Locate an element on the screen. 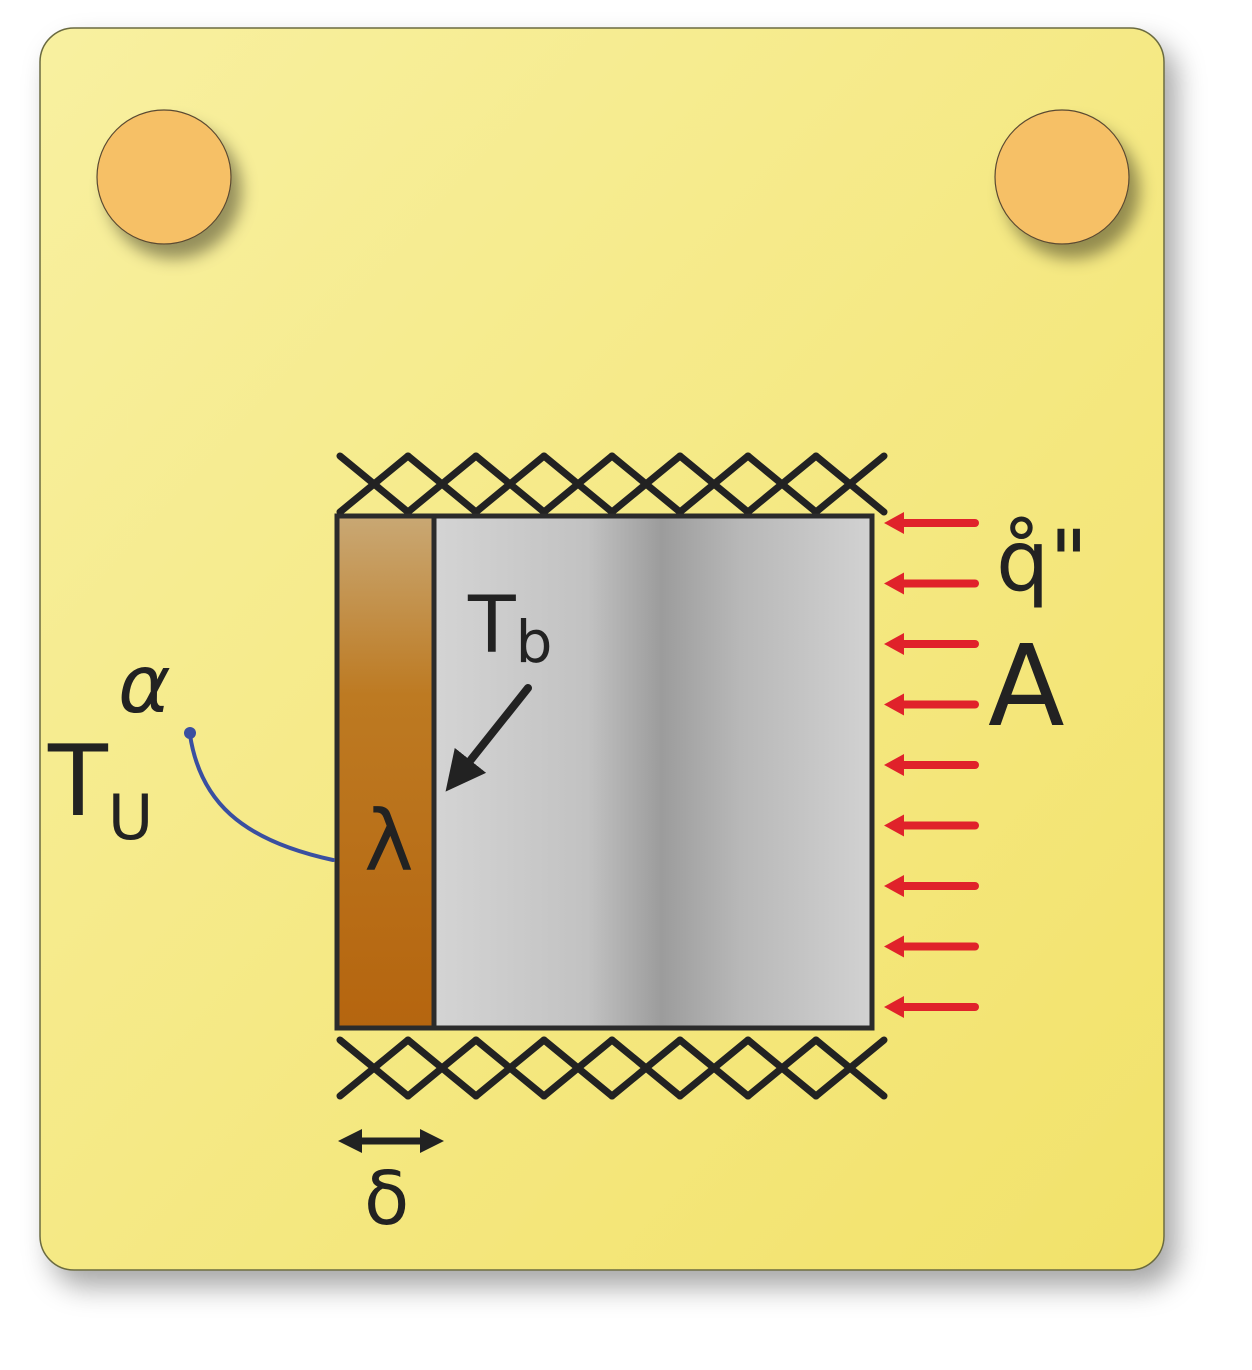 Image resolution: width=1252 pixels, height=1370 pixels. metal-block is located at coordinates (653, 772).